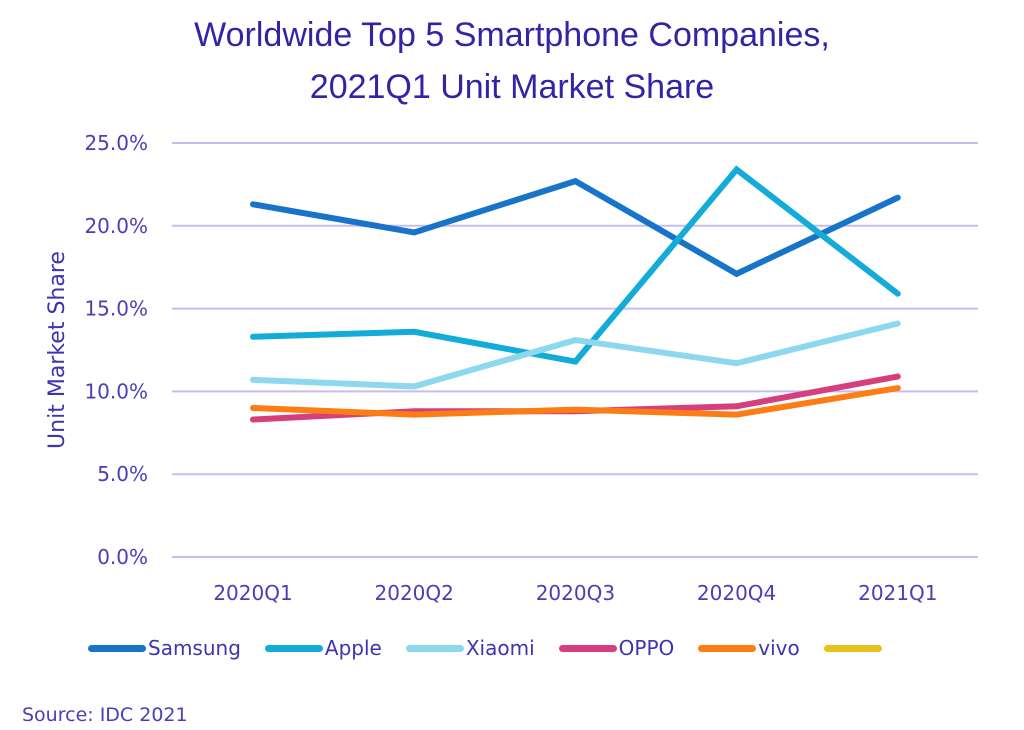  I want to click on source-note: Source: IDC 2021, so click(105, 715).